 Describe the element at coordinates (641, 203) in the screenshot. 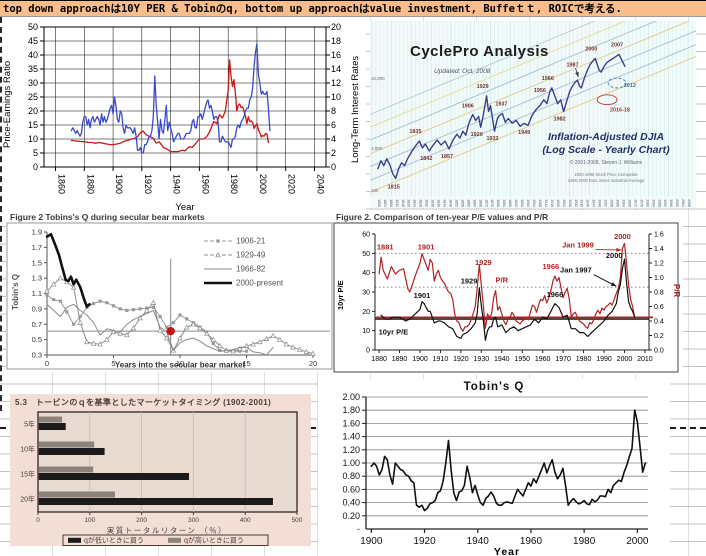

I see `svg-text: 1976` at that location.